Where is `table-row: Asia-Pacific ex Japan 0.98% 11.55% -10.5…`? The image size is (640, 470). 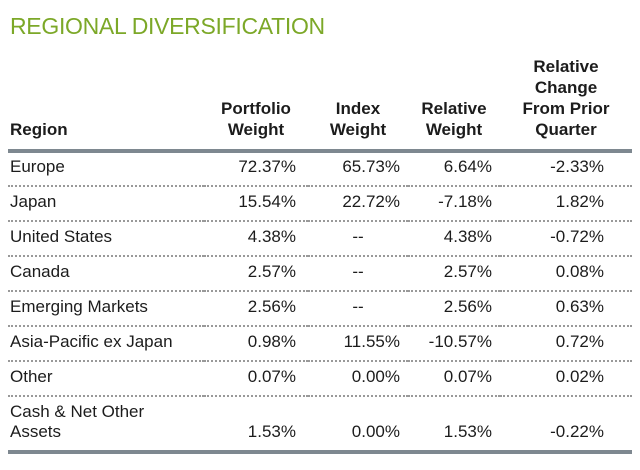 table-row: Asia-Pacific ex Japan 0.98% 11.55% -10.5… is located at coordinates (320, 344).